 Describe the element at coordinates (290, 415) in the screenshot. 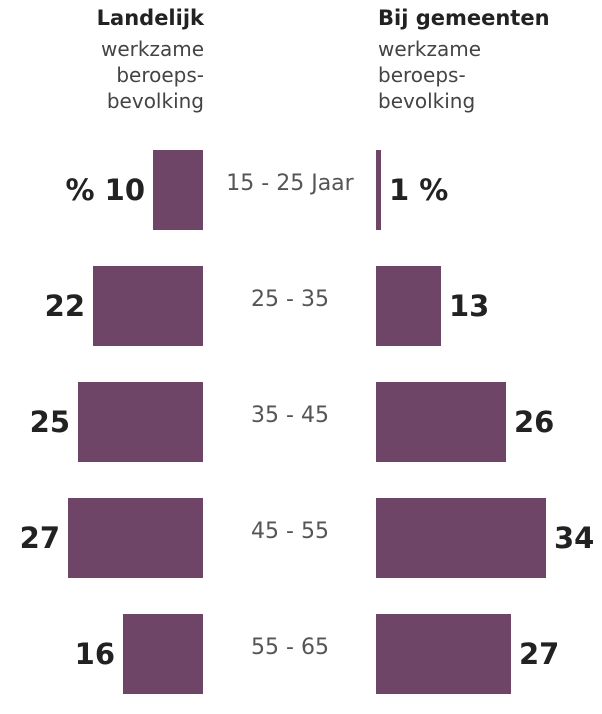

I see `category-label: 35 - 45` at that location.